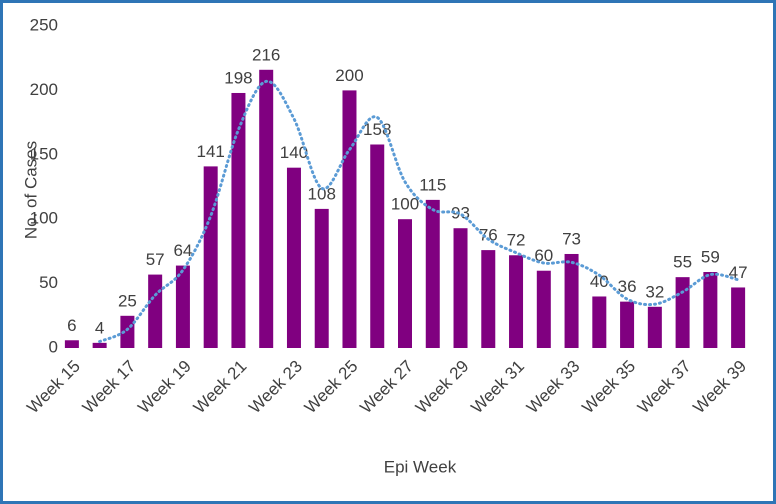 Image resolution: width=776 pixels, height=504 pixels. What do you see at coordinates (182, 250) in the screenshot?
I see `data-label: 64` at bounding box center [182, 250].